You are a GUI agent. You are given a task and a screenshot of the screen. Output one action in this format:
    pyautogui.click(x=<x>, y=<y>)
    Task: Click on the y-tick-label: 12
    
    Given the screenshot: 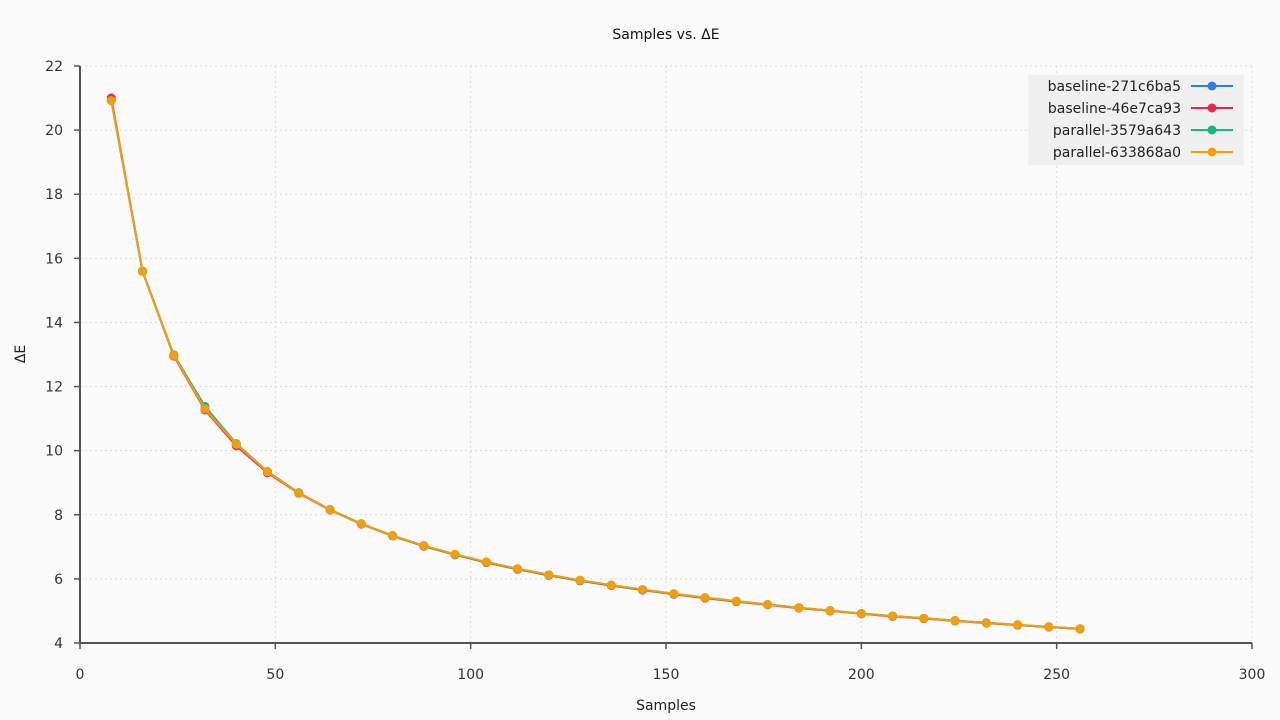 What is the action you would take?
    pyautogui.click(x=54, y=388)
    